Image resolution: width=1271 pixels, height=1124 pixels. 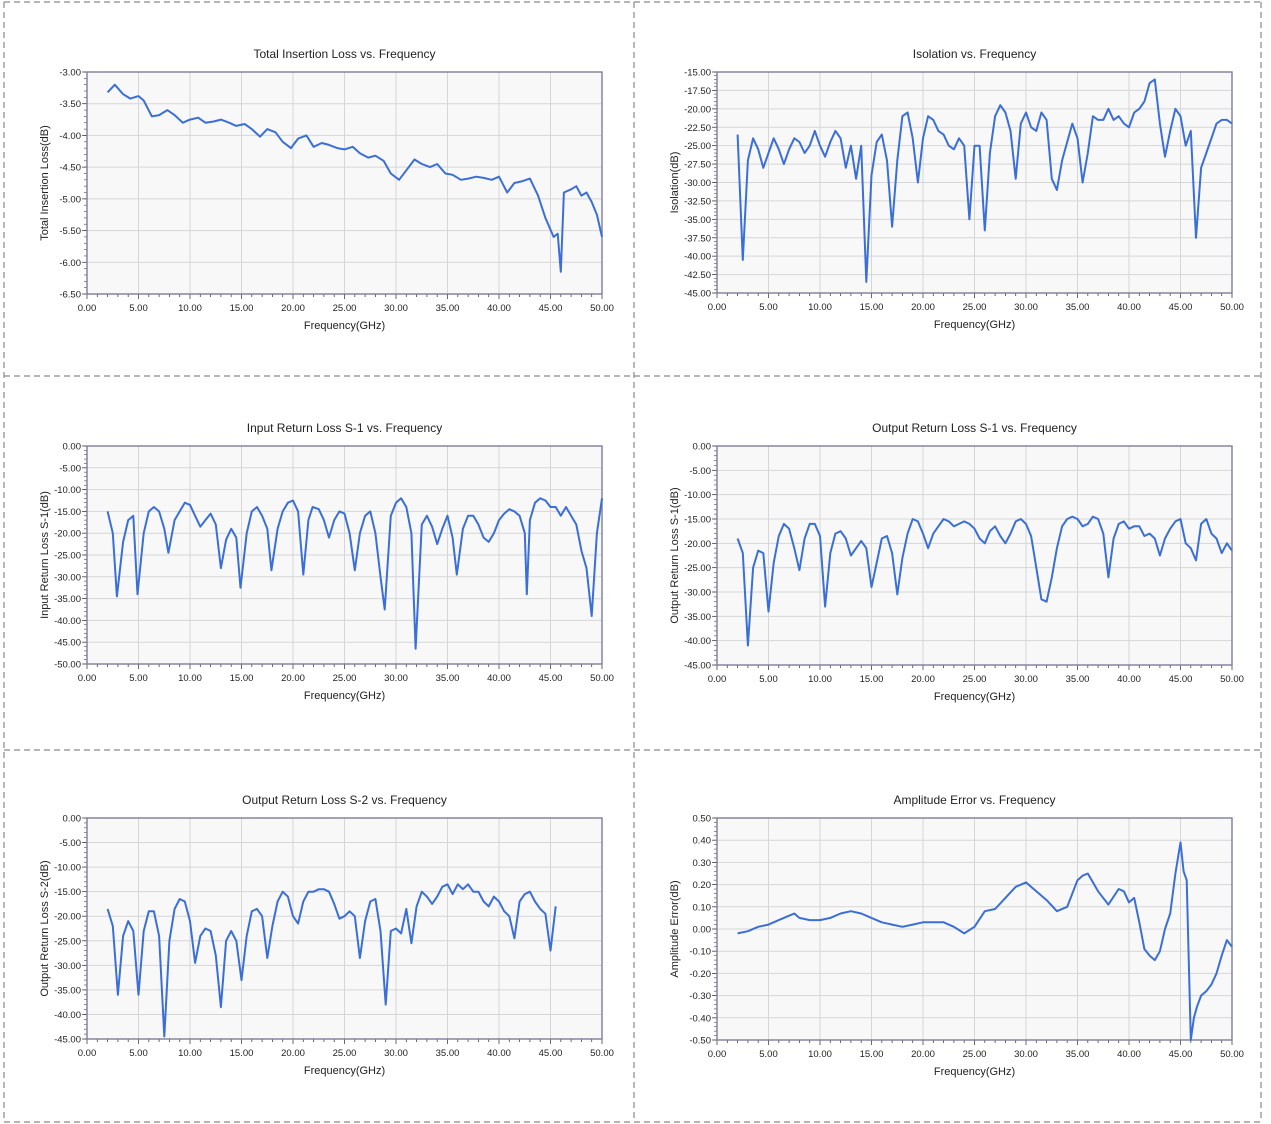 What do you see at coordinates (70, 168) in the screenshot?
I see `y-tick-label: -4.50` at bounding box center [70, 168].